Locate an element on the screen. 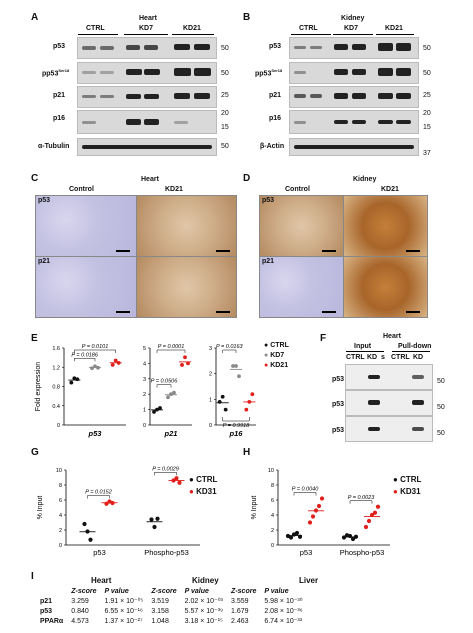 The image size is (473, 633). gene-label: p21 is located at coordinates (46, 601).